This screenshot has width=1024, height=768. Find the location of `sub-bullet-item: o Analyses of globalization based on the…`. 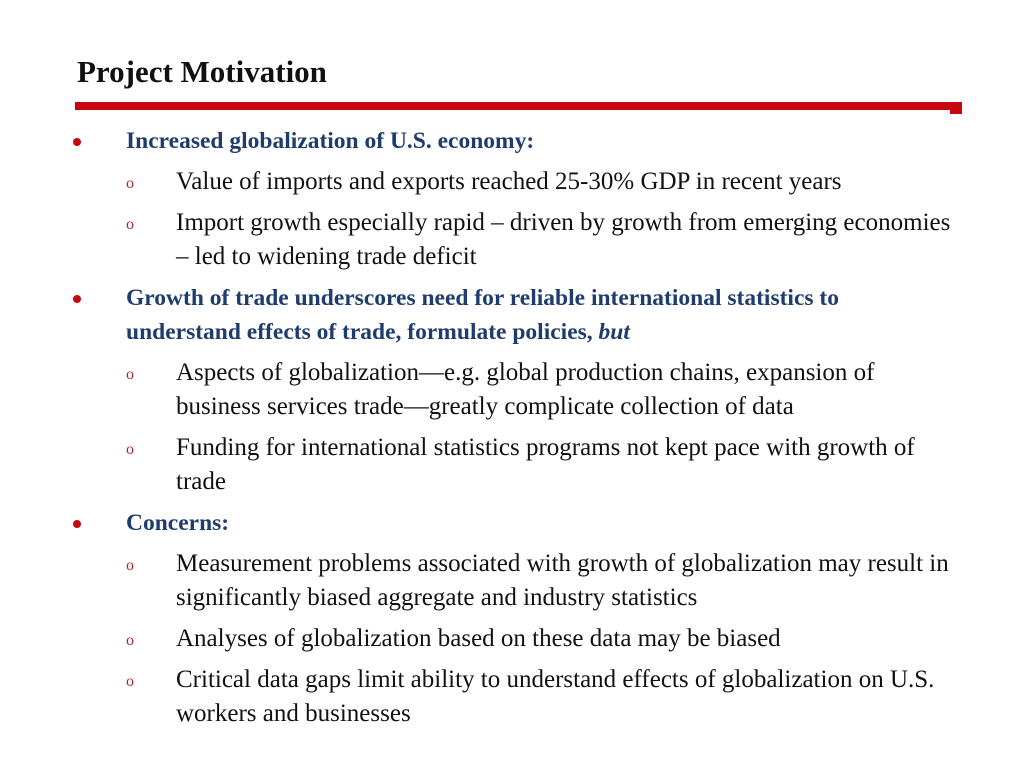

sub-bullet-item: o Analyses of globalization based on the… is located at coordinates (512, 639).